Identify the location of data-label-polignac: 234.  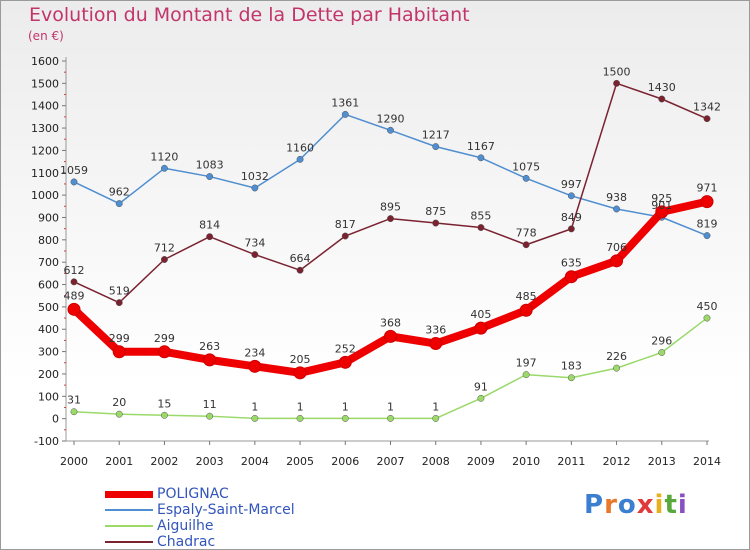
(254, 352).